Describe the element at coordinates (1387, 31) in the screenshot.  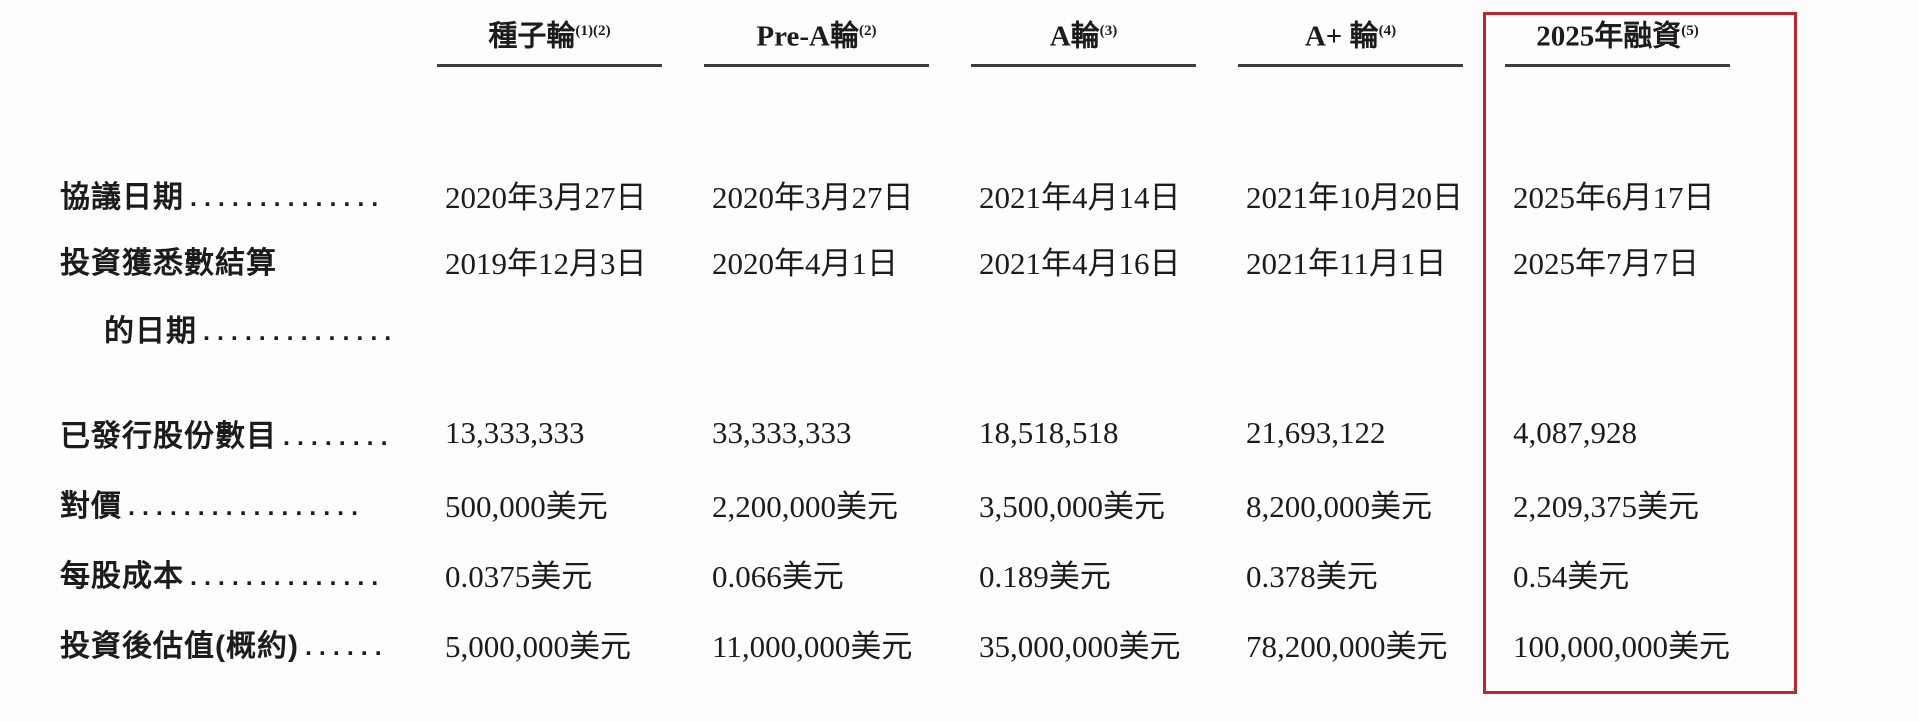
I see `column-header-footnote: (4)` at that location.